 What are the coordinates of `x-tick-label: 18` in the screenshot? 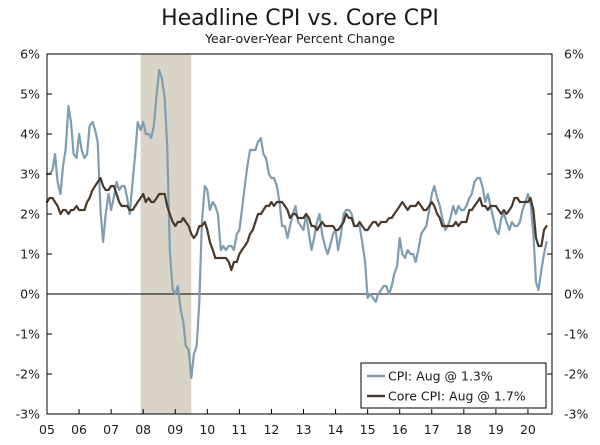 It's located at (464, 429).